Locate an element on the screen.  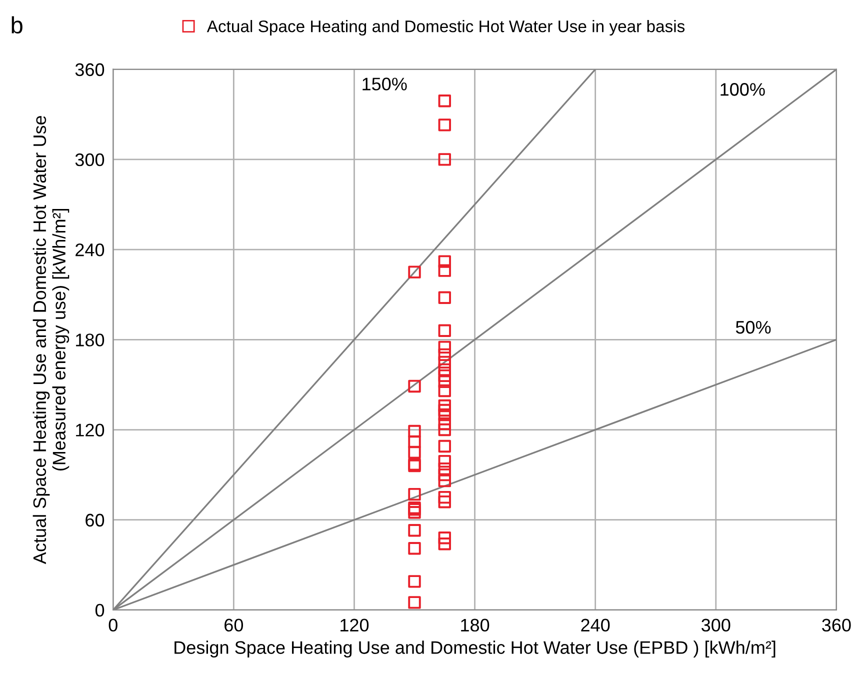
y-axis-title: Actual Space Heating Use and Domestic Hot Water Use (Measured energy use) [kWh/m²] is located at coordinates (51, 340).